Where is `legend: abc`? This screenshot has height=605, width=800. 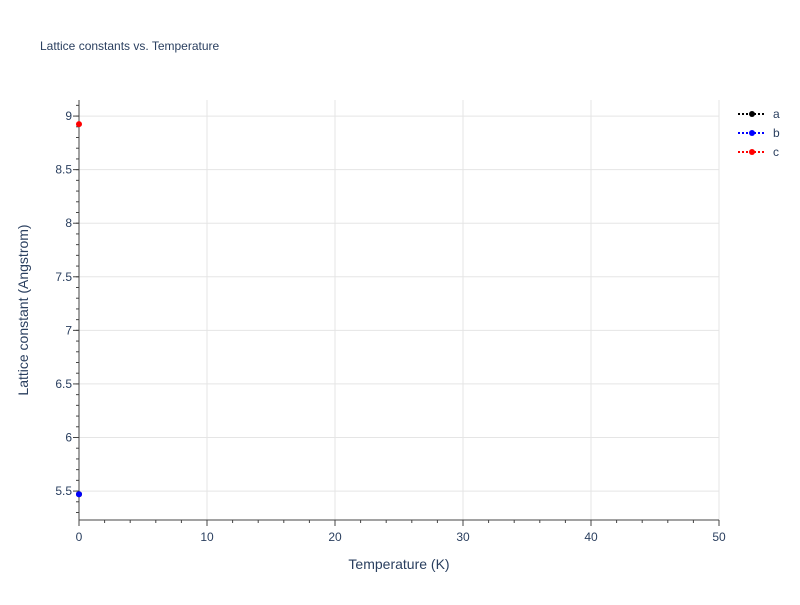 legend: abc is located at coordinates (759, 133).